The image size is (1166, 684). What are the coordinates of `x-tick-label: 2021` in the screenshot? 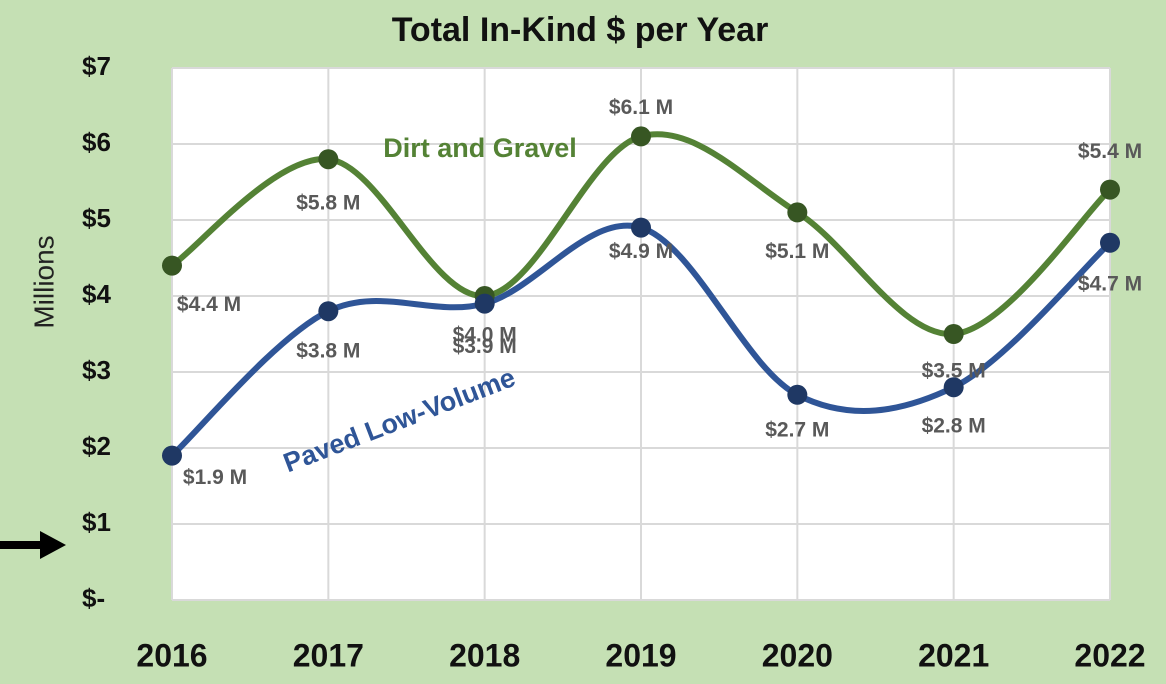 It's located at (953, 655).